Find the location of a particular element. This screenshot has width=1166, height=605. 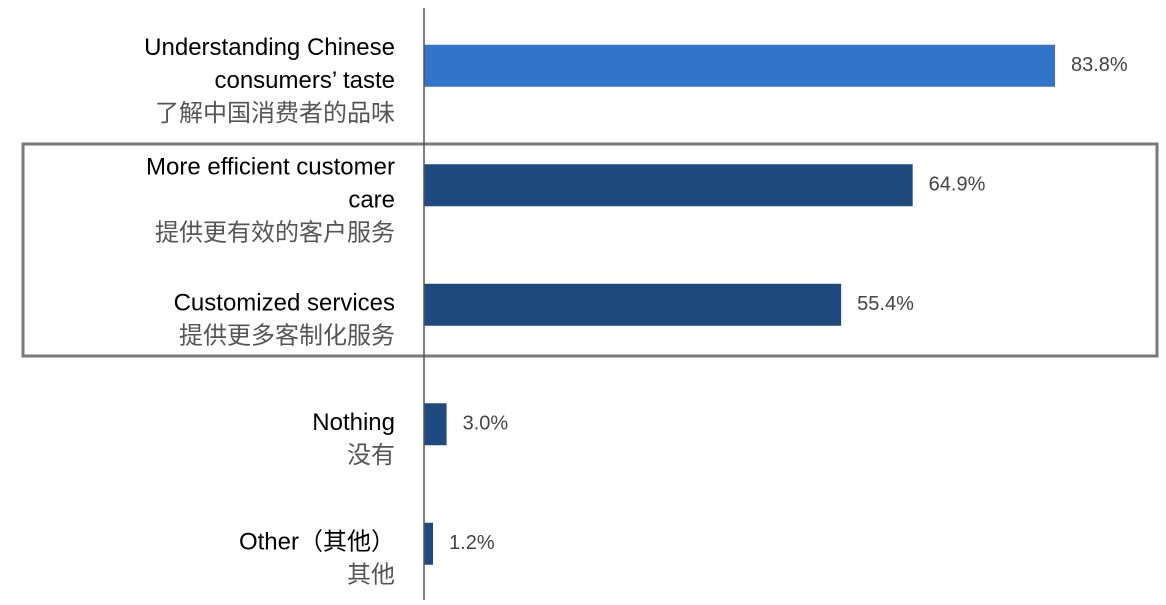

category-label-zh: 提供更有效的客户服务 is located at coordinates (275, 233).